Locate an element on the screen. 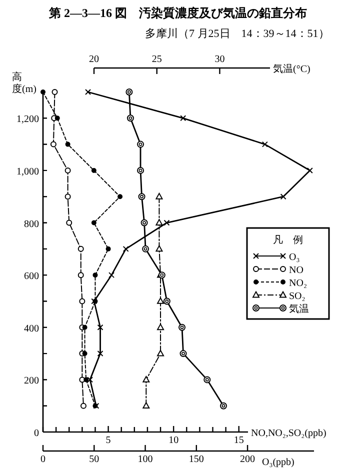  x-tick-label: 150 is located at coordinates (196, 459).